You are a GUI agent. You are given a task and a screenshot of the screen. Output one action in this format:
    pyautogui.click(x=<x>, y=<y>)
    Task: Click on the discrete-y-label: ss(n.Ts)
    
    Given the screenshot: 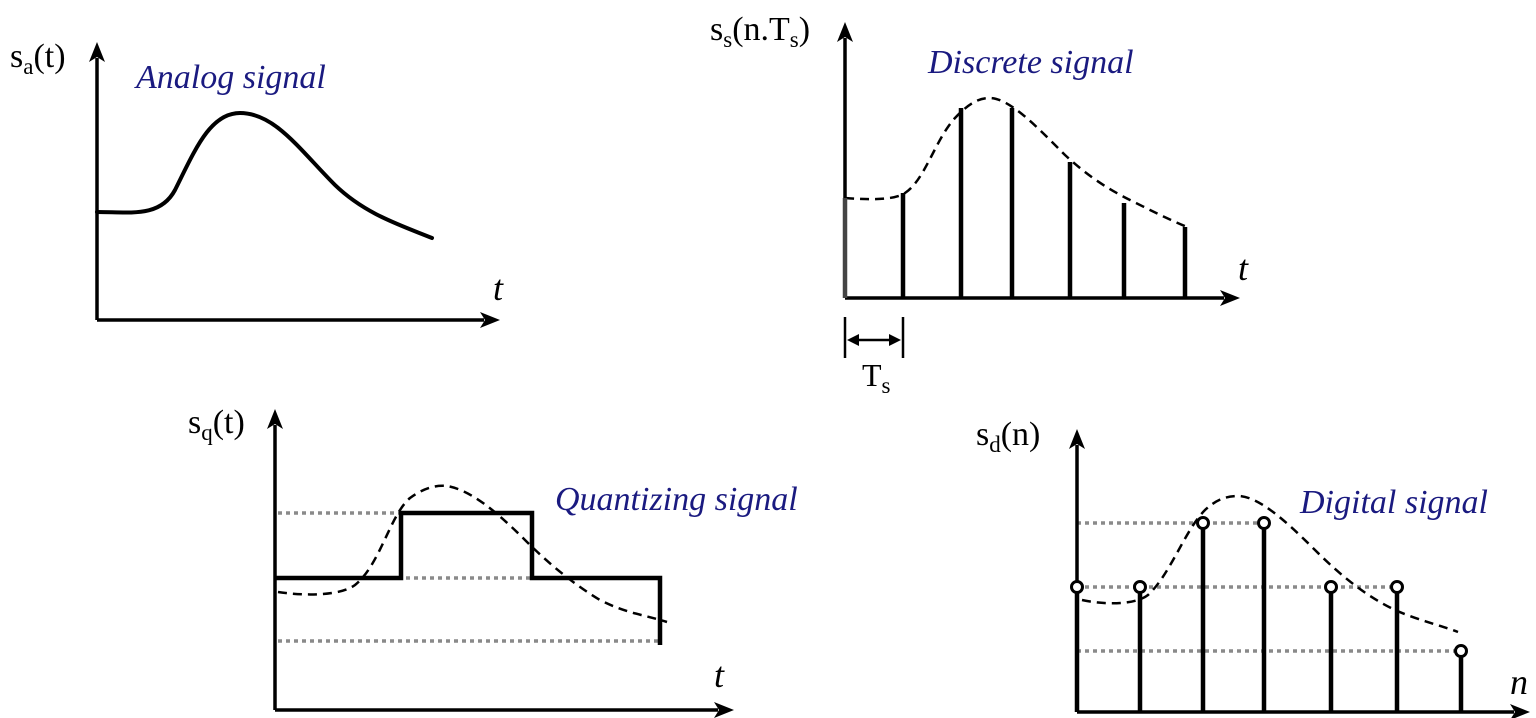 What is the action you would take?
    pyautogui.click(x=760, y=31)
    